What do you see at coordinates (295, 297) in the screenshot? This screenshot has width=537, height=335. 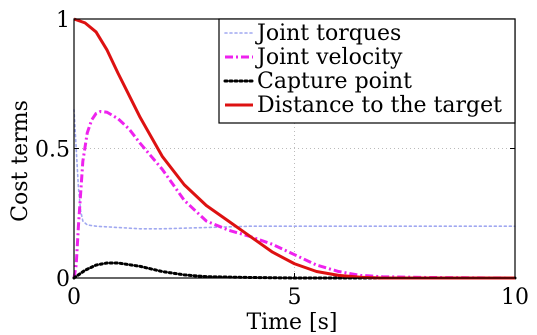 I see `x-tick-label: 5` at bounding box center [295, 297].